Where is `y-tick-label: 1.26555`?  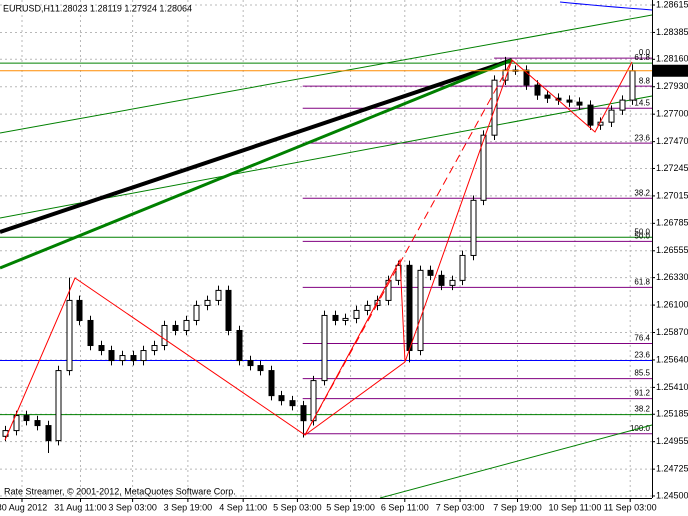
y-tick-label: 1.26555 is located at coordinates (672, 250).